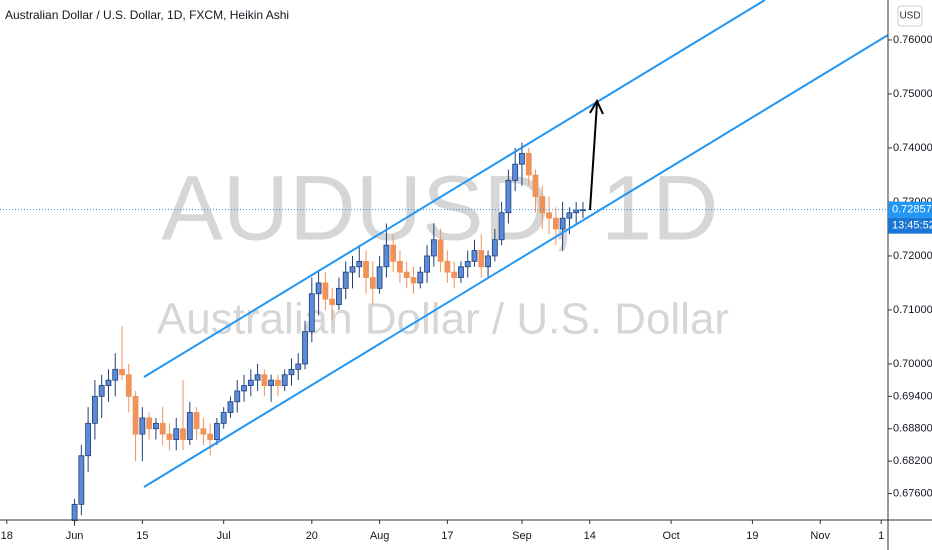 This screenshot has height=550, width=932. Describe the element at coordinates (912, 94) in the screenshot. I see `y-tick-label: 0.75000` at that location.